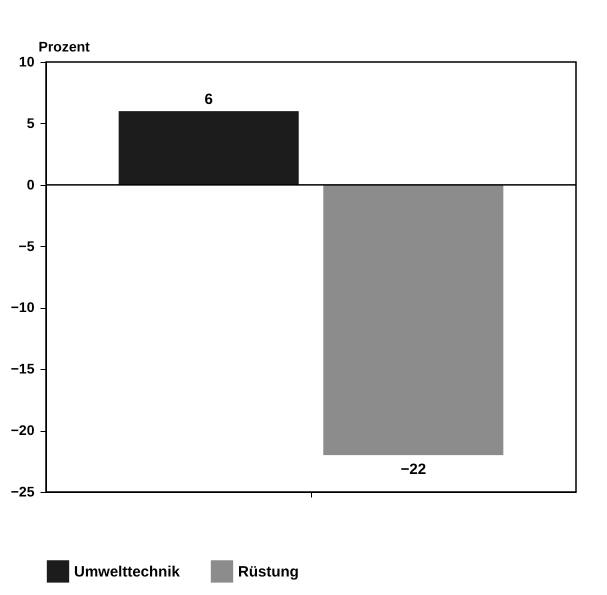  What do you see at coordinates (22, 492) in the screenshot?
I see `y-tick-label: −25` at bounding box center [22, 492].